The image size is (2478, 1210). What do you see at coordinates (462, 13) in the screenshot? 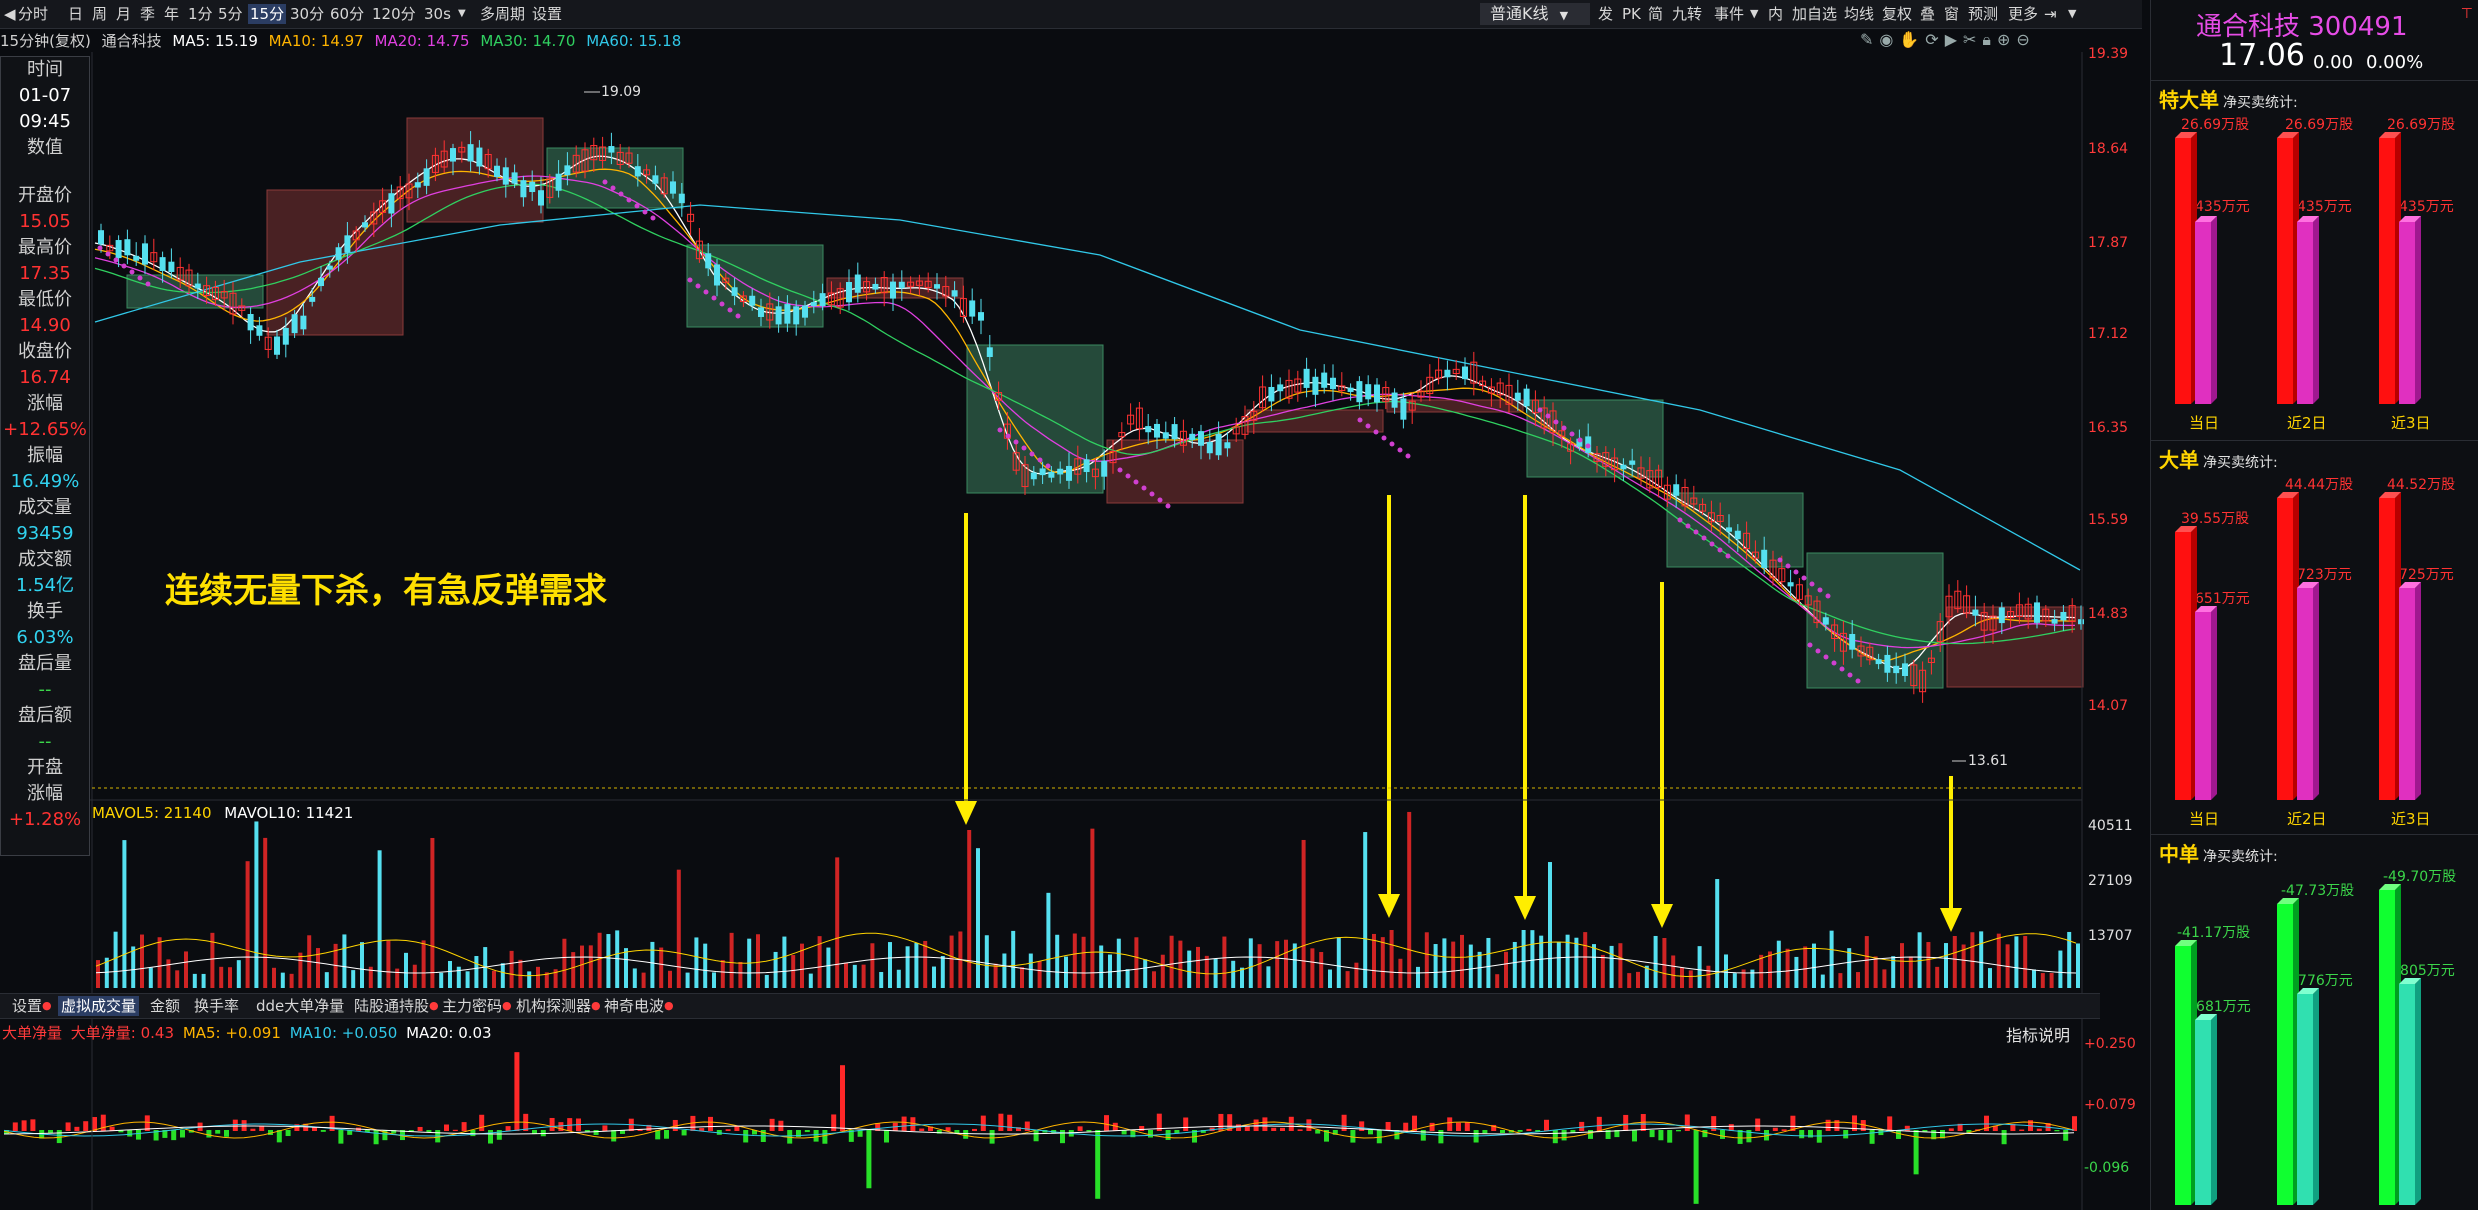
I see `dropdown-icon: ▼` at bounding box center [462, 13].